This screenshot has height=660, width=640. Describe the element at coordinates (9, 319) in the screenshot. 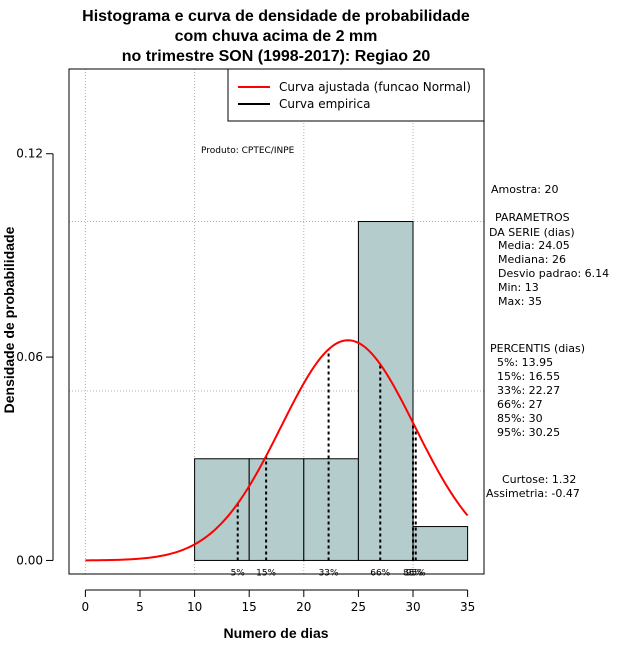

I see `y-axis-label: Densidade de probabilidade` at that location.